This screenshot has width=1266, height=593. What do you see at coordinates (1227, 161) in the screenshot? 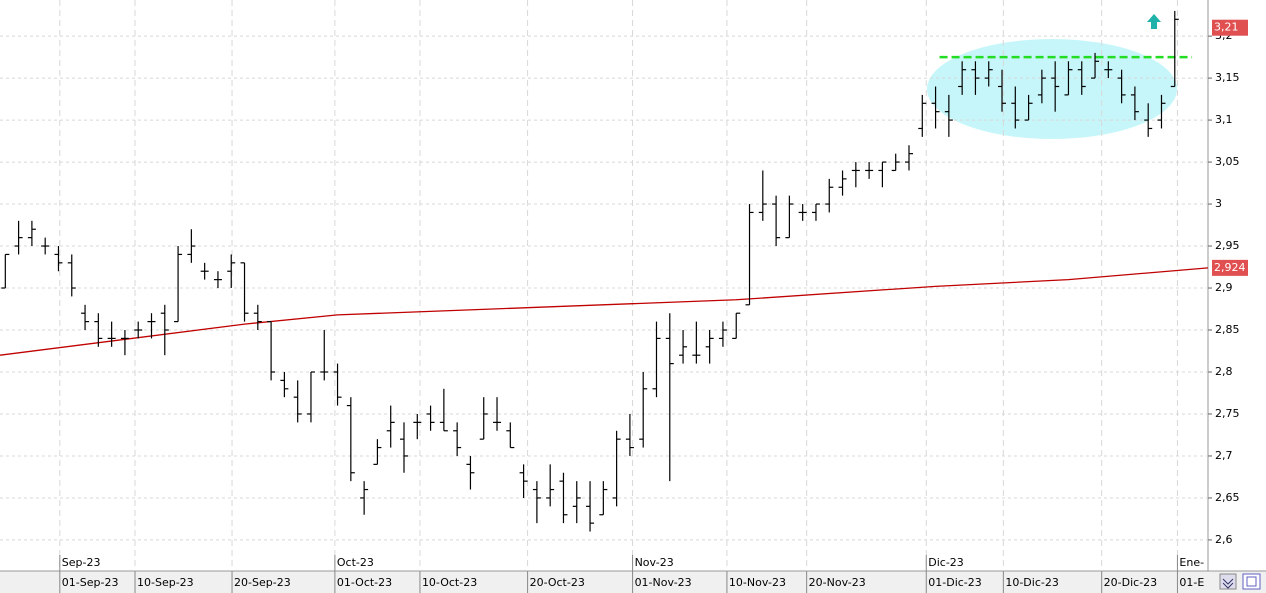
I see `y-tick-label: 3,05` at bounding box center [1227, 161].